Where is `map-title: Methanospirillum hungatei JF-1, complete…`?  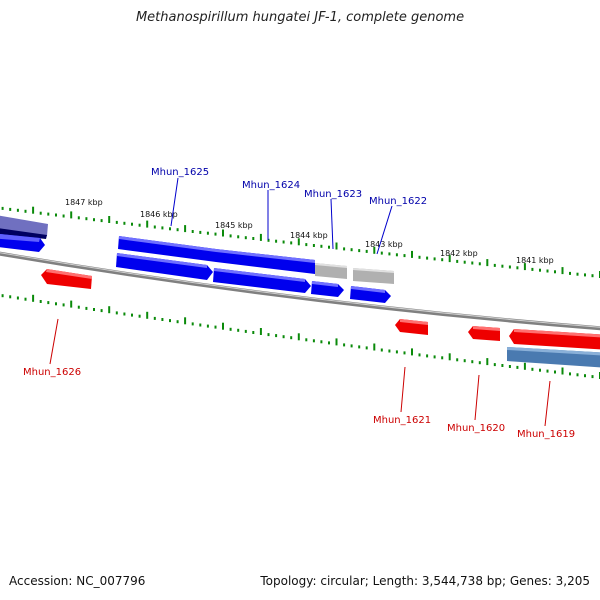
map-title: Methanospirillum hungatei JF-1, complete… is located at coordinates (300, 17).